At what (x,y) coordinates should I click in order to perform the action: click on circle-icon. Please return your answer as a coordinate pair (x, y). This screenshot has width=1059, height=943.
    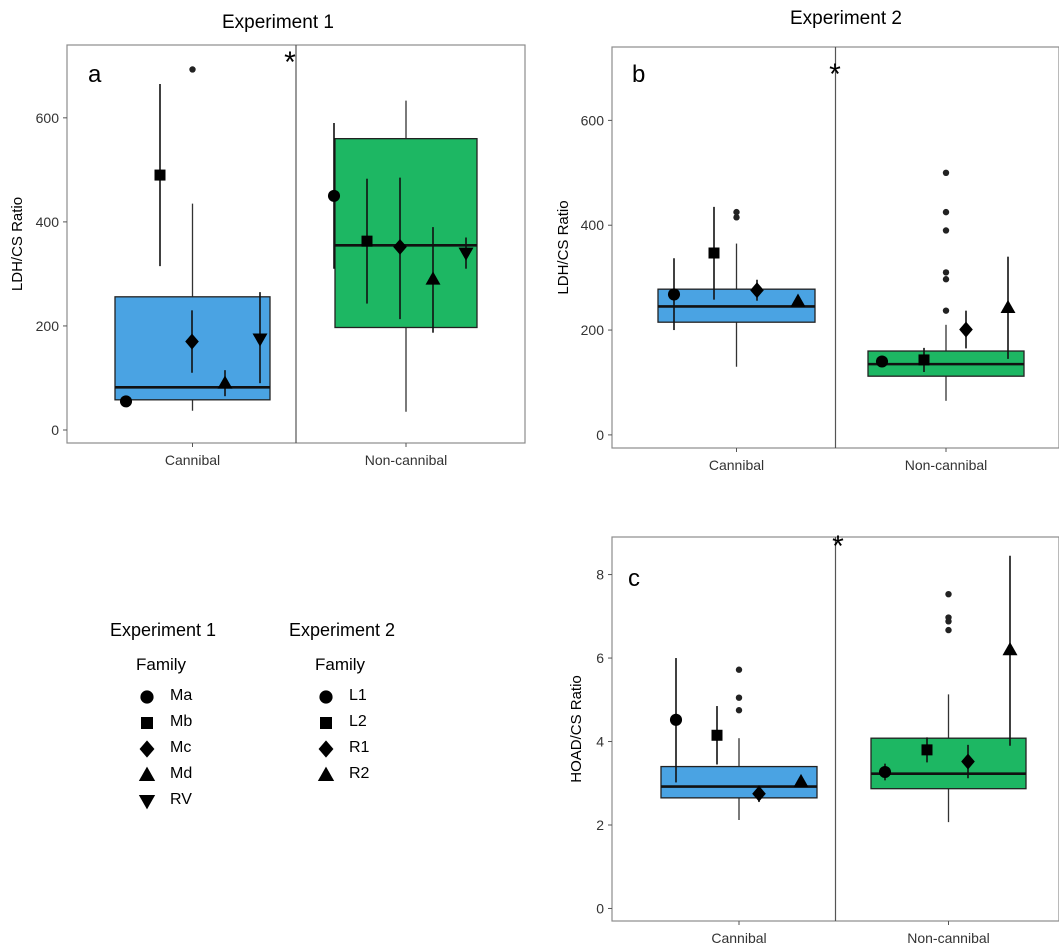
    Looking at the image, I should click on (147, 697).